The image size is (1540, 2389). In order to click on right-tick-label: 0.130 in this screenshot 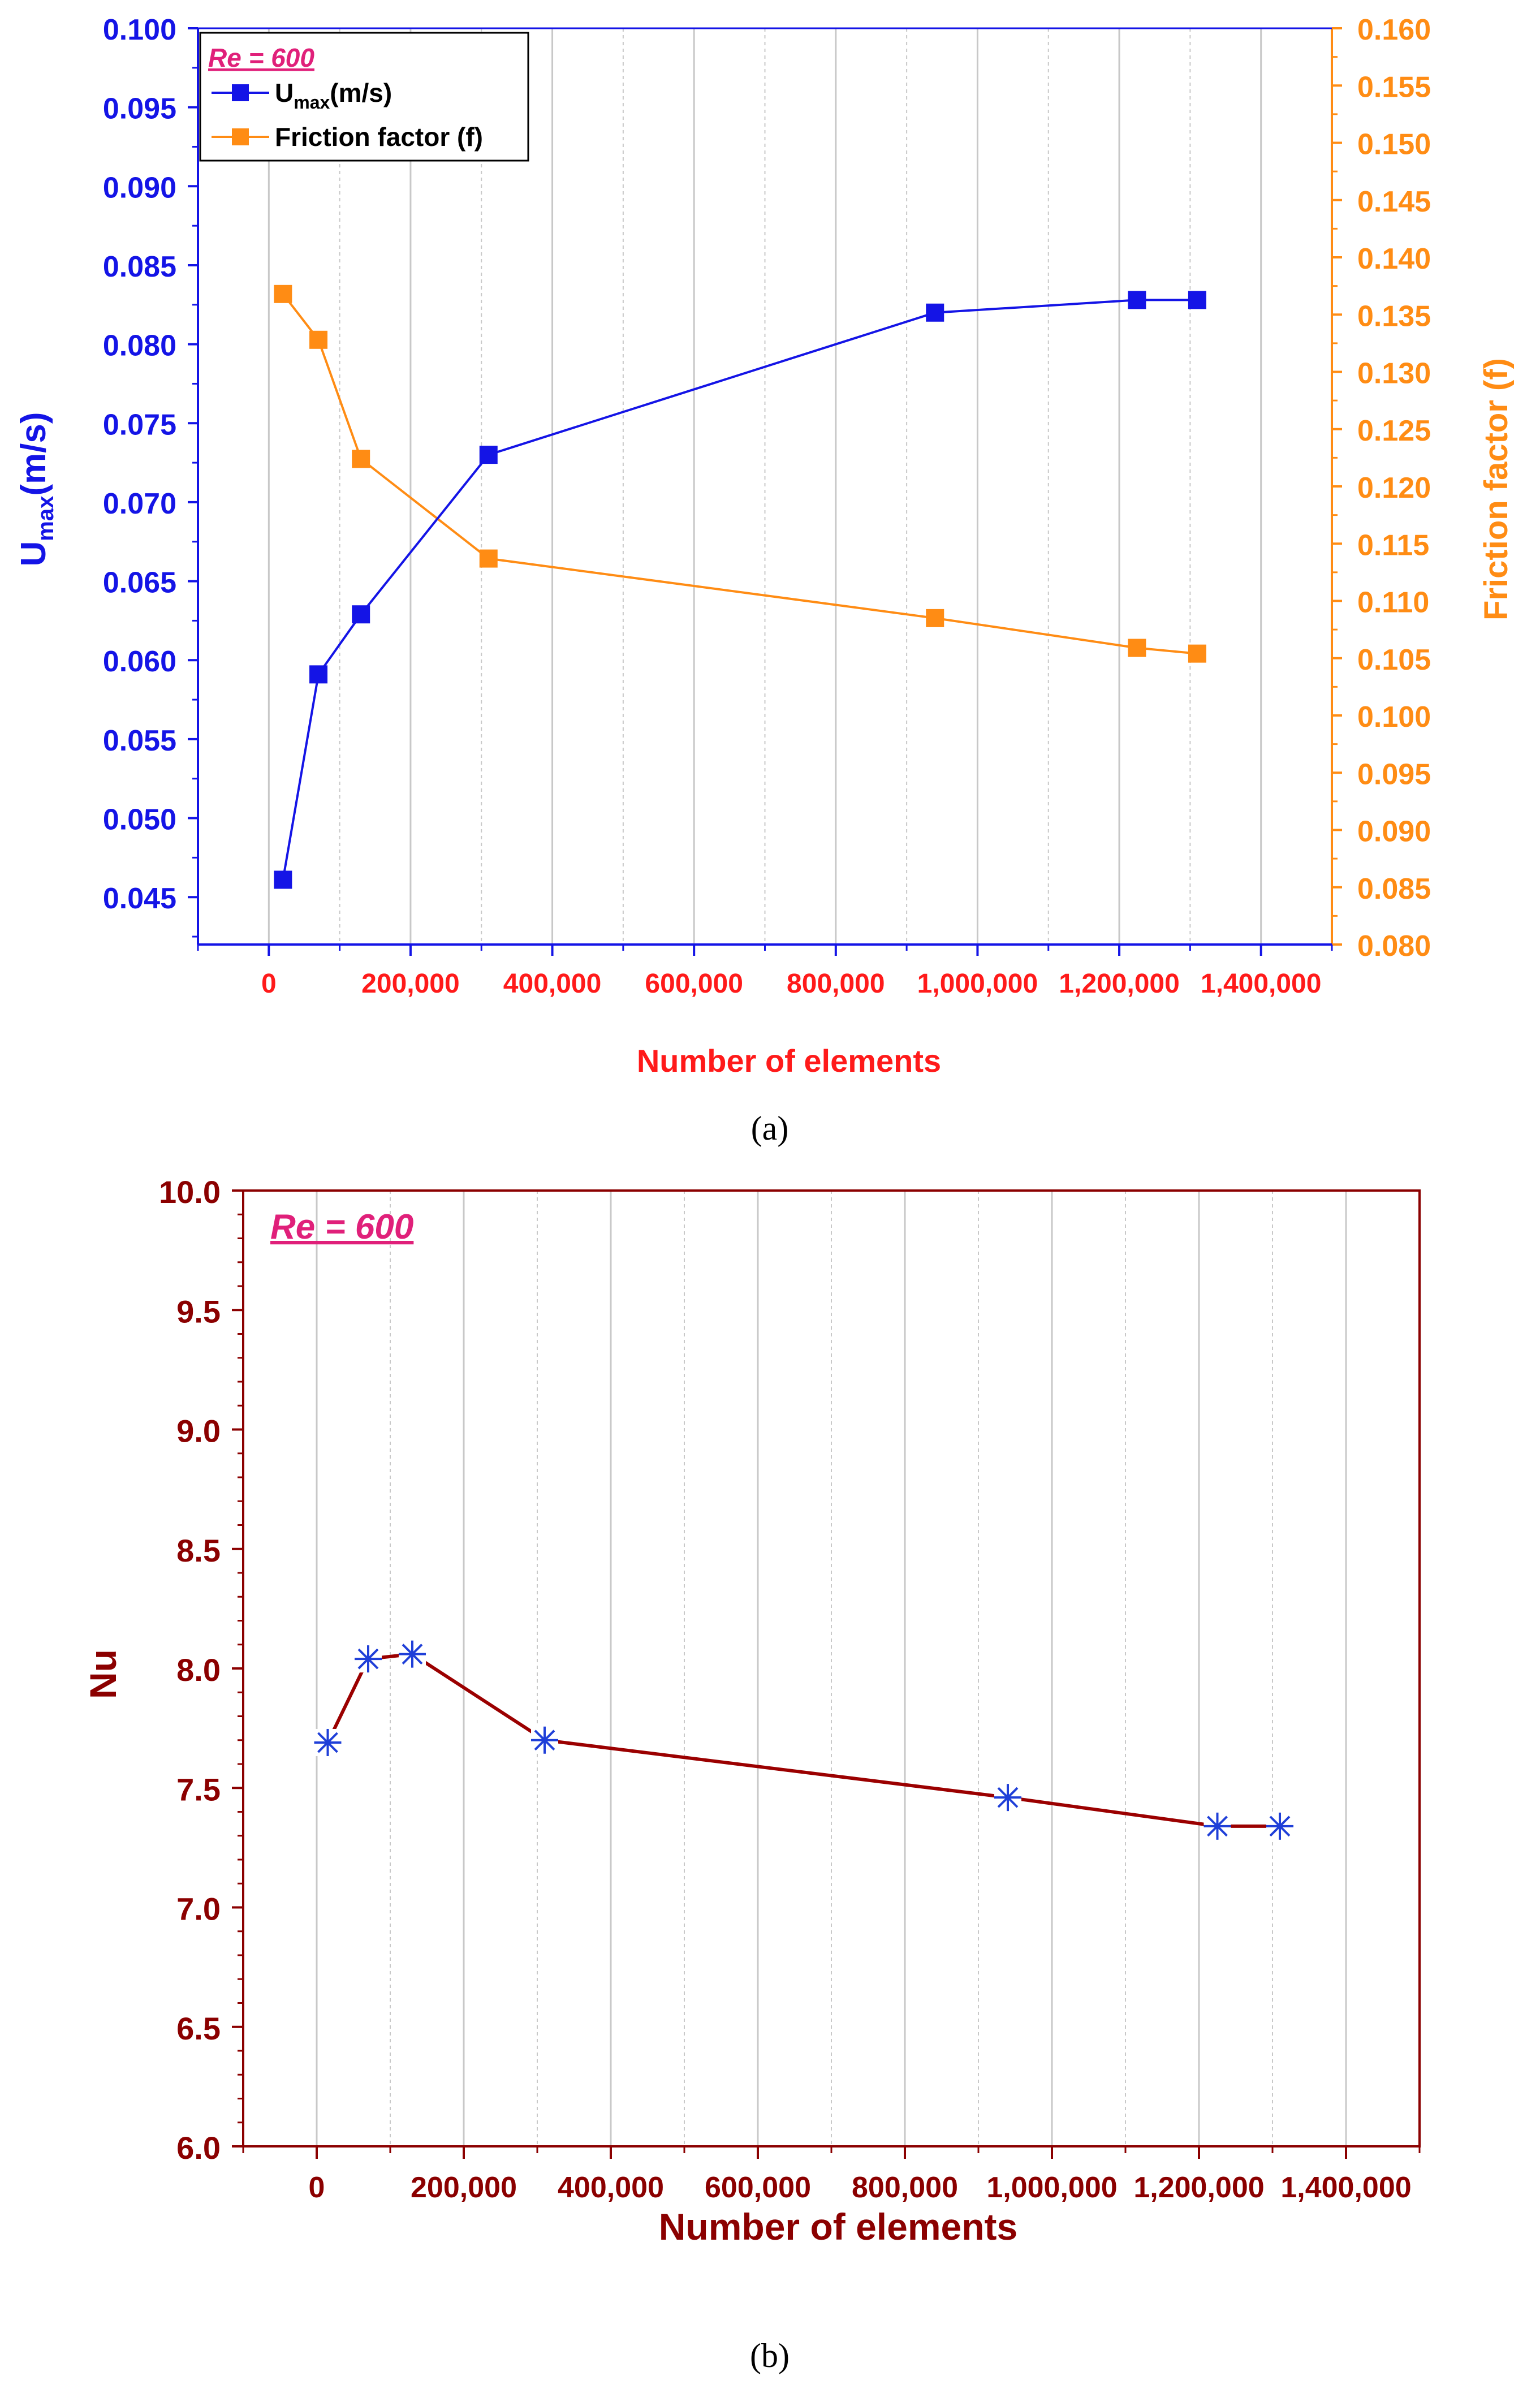, I will do `click(1394, 374)`.